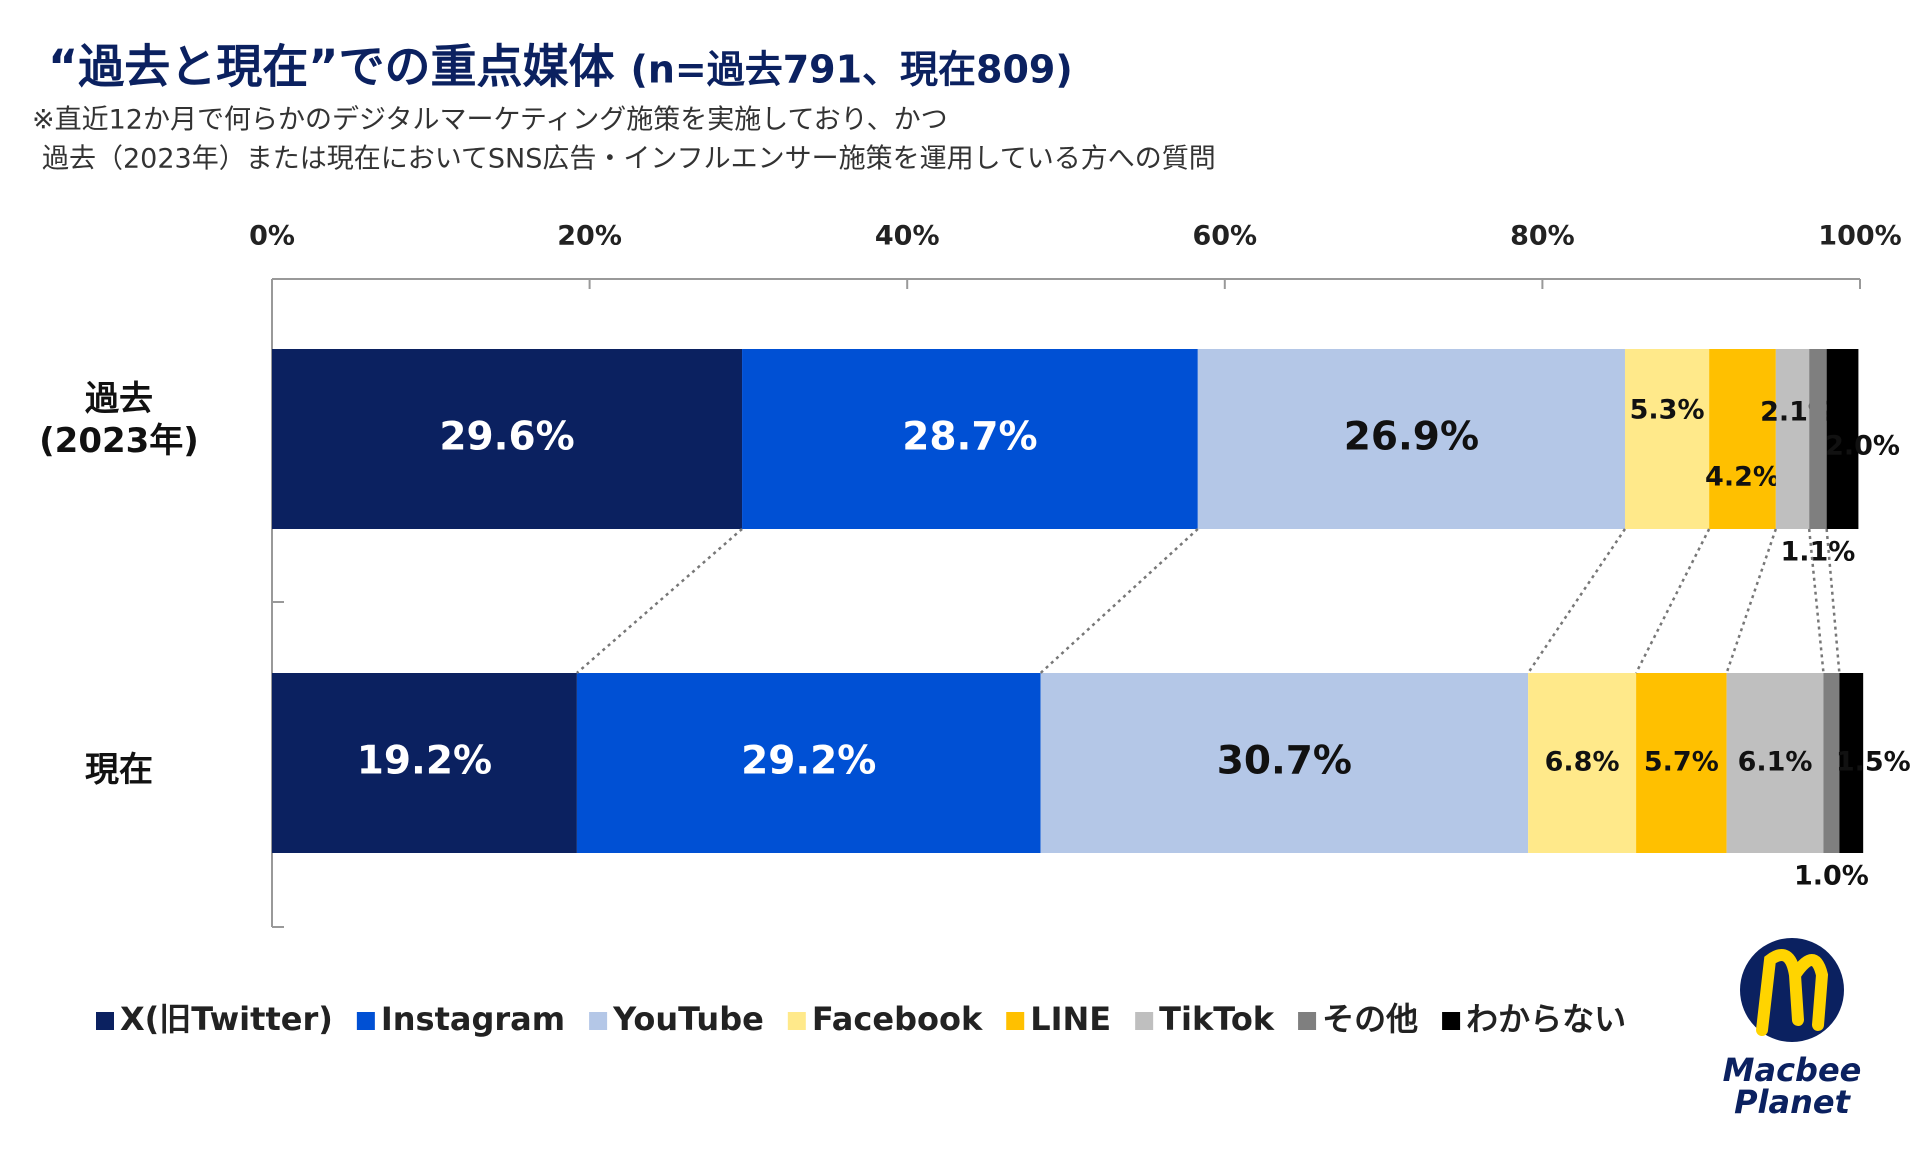 The height and width of the screenshot is (1152, 1920). Describe the element at coordinates (473, 1019) in the screenshot. I see `legend-label: Instagram` at that location.